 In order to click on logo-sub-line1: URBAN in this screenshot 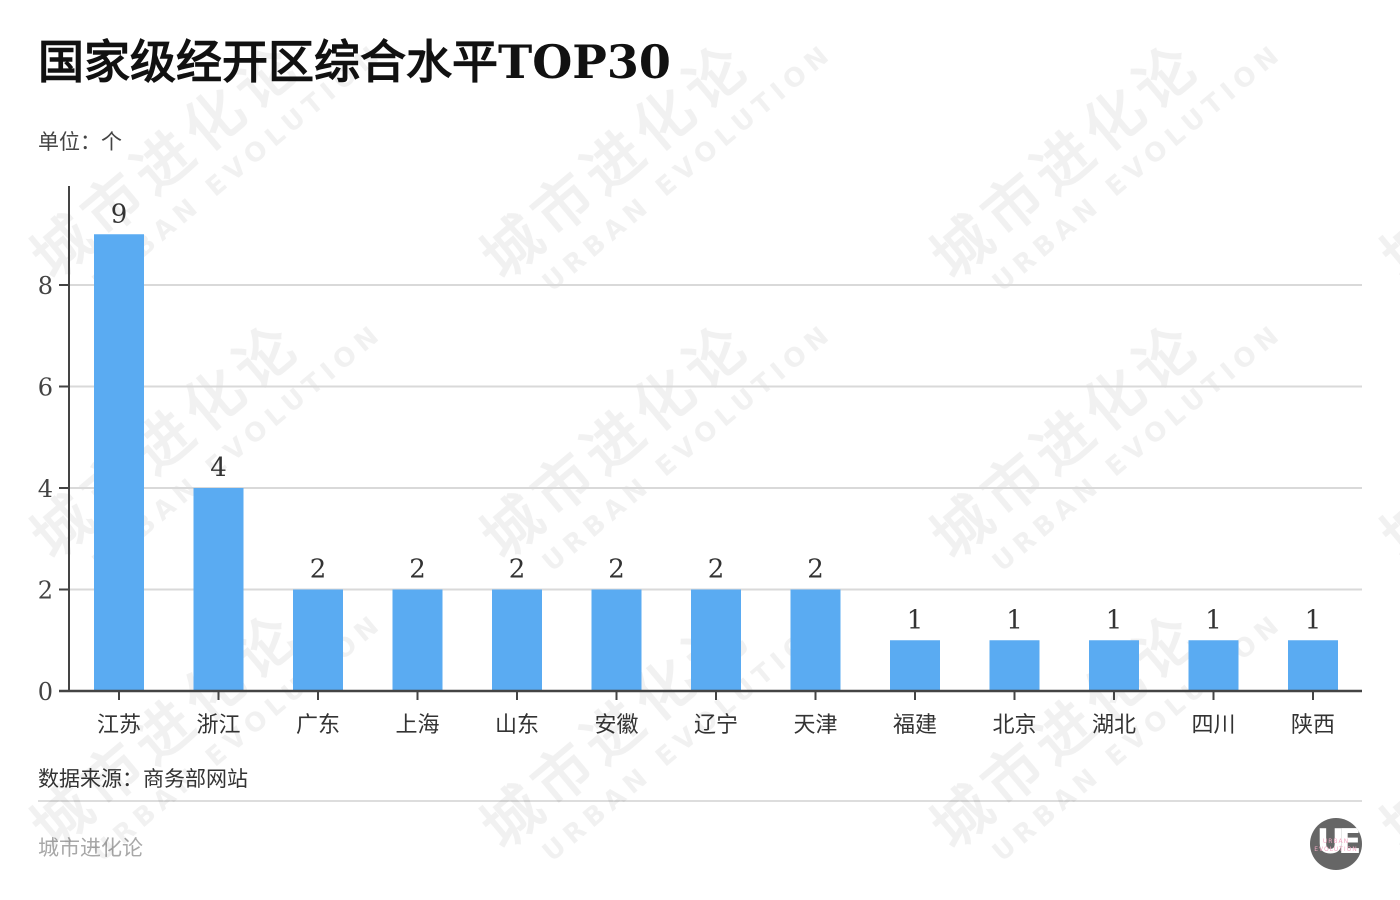, I will do `click(1336, 841)`.